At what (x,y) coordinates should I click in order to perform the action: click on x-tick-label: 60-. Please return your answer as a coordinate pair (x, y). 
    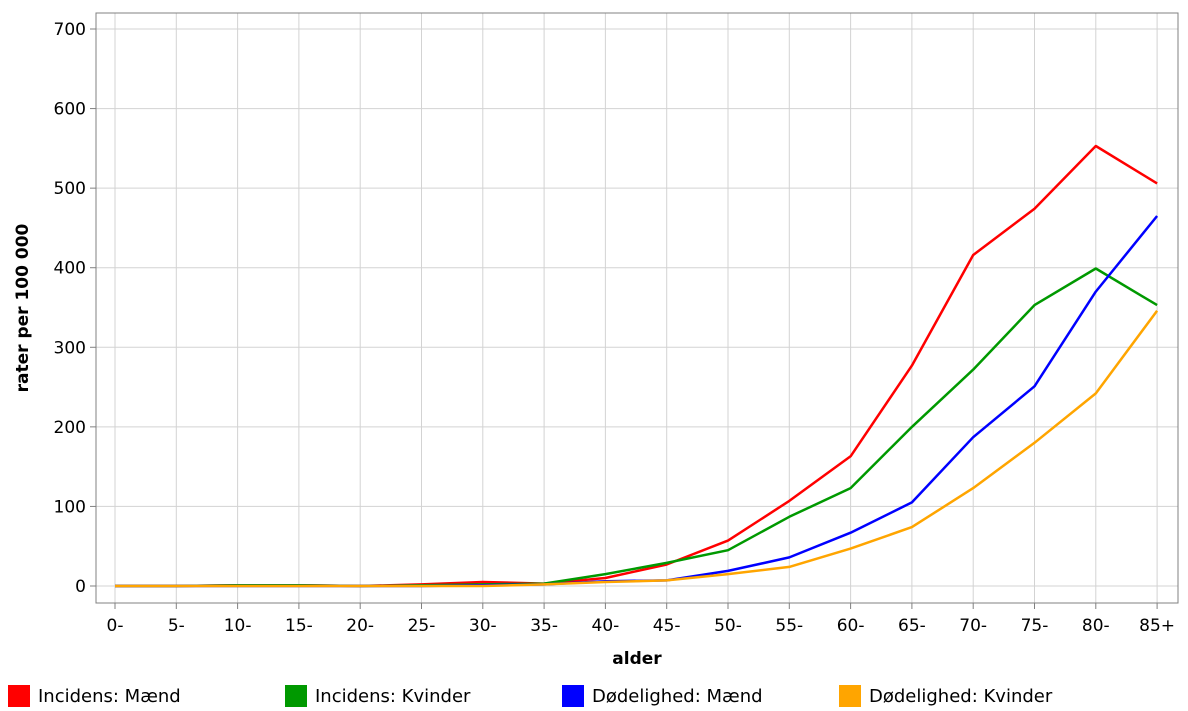
    Looking at the image, I should click on (851, 626).